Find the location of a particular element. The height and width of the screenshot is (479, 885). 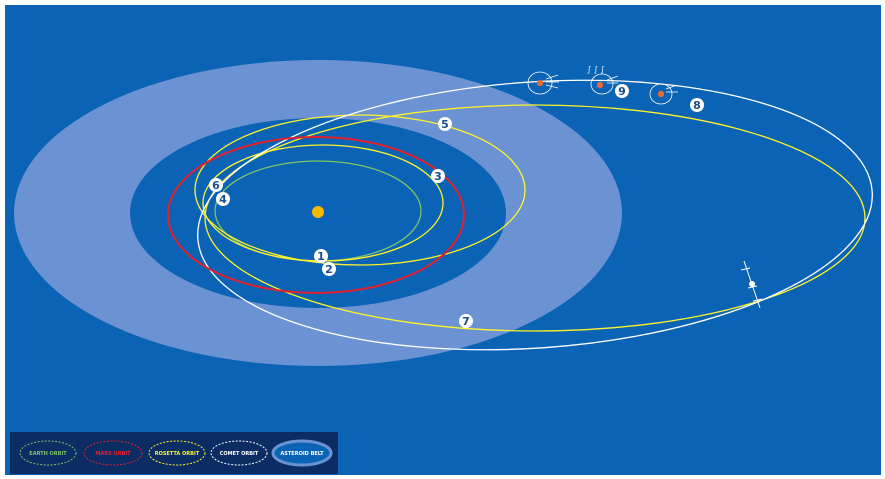

legend-label-earth-orbit: EARTH ORBIT is located at coordinates (48, 454).